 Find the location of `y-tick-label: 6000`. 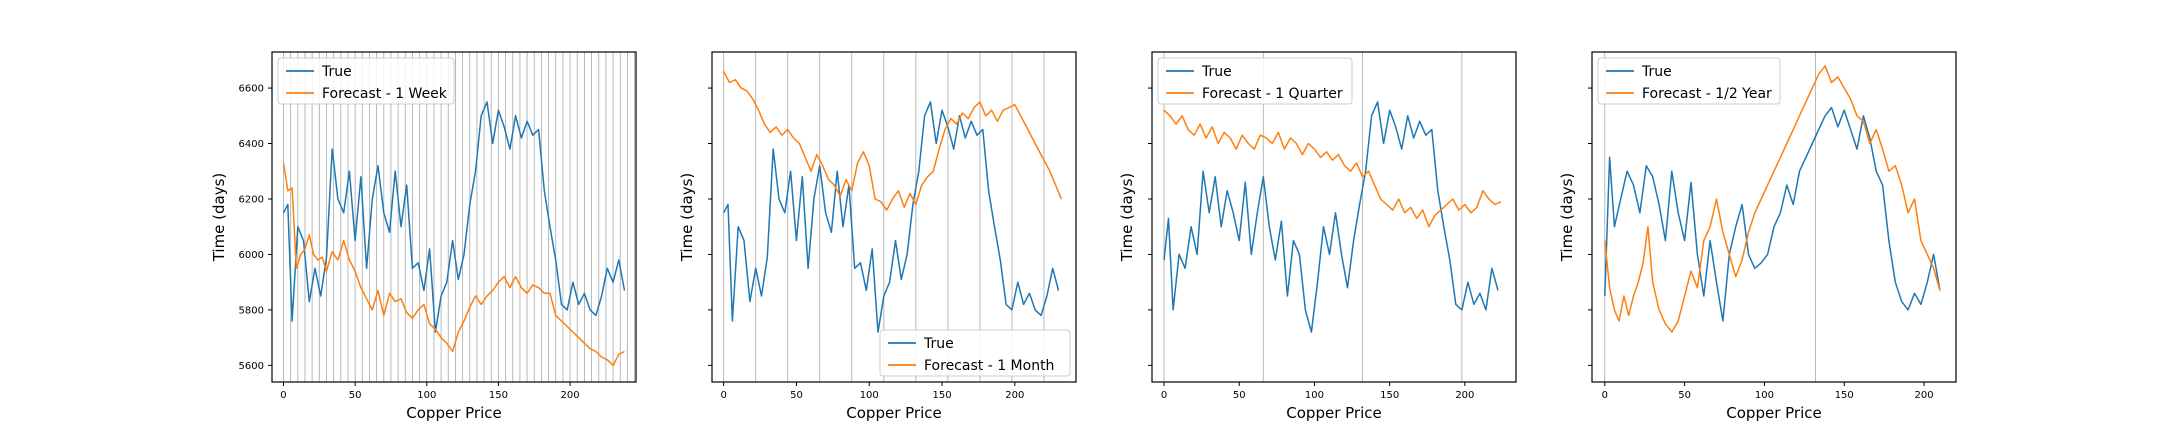

y-tick-label: 6000 is located at coordinates (251, 255).